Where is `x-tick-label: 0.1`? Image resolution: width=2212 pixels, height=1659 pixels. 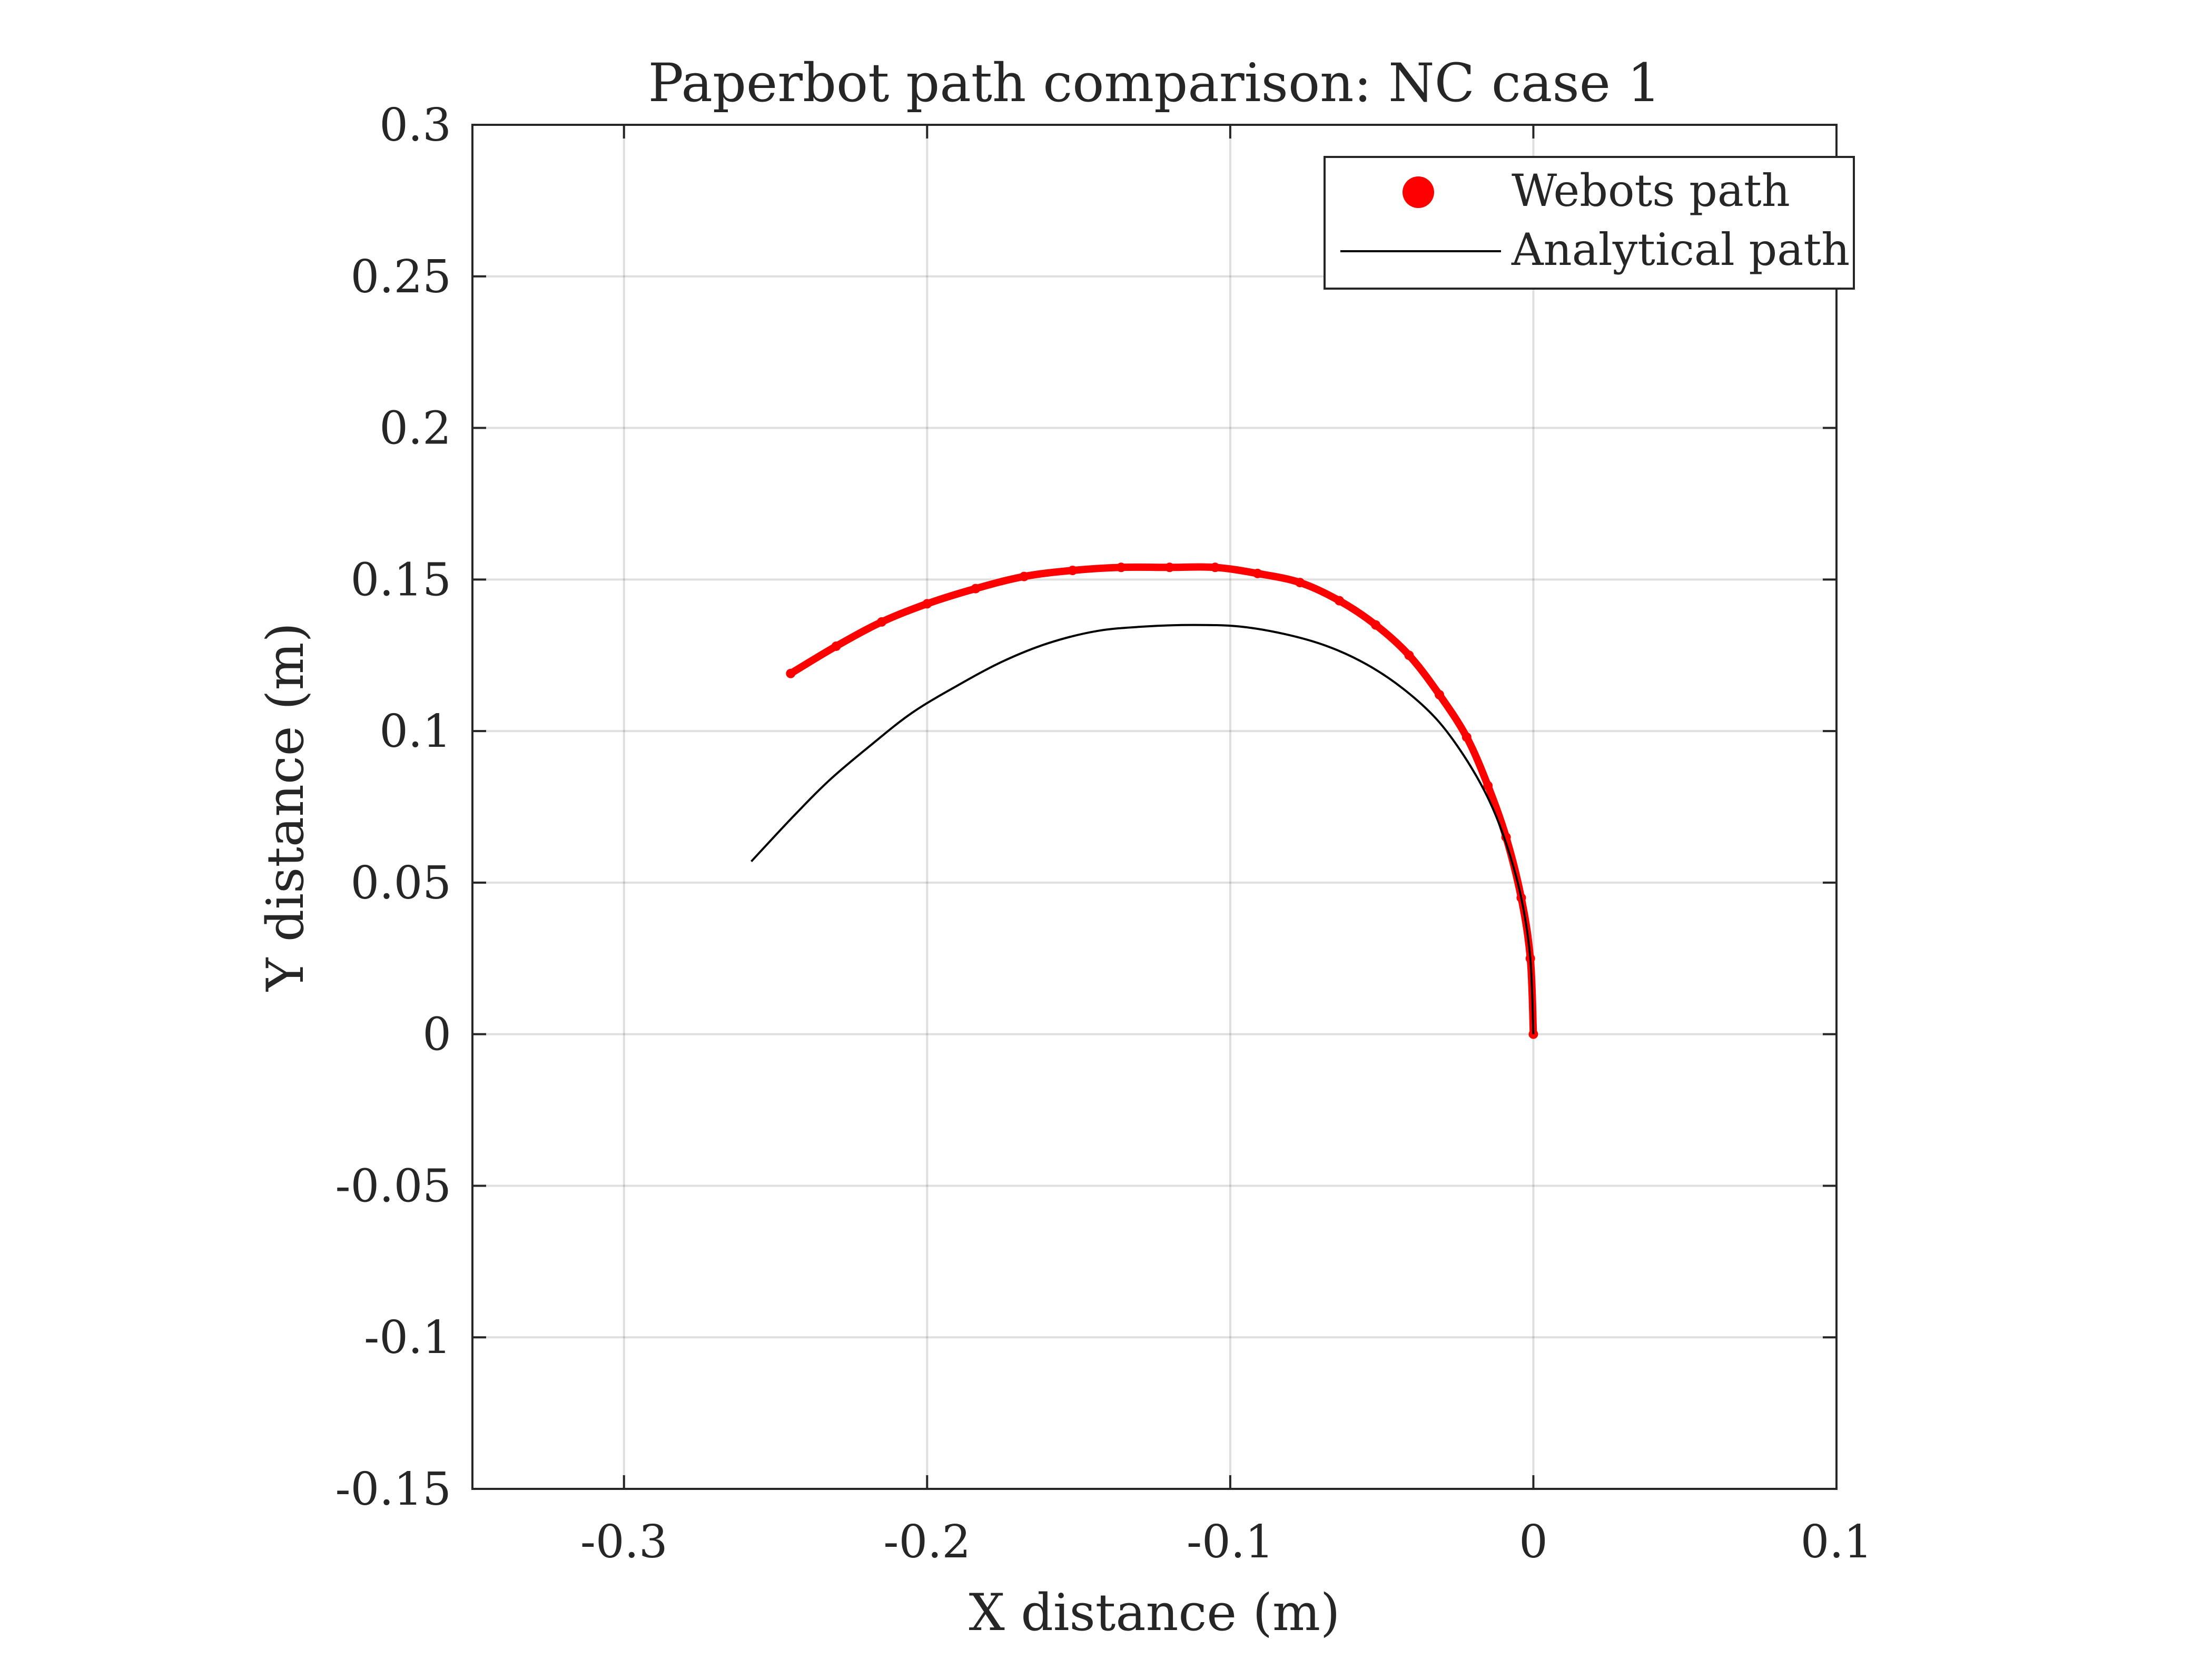
x-tick-label: 0.1 is located at coordinates (1837, 1542).